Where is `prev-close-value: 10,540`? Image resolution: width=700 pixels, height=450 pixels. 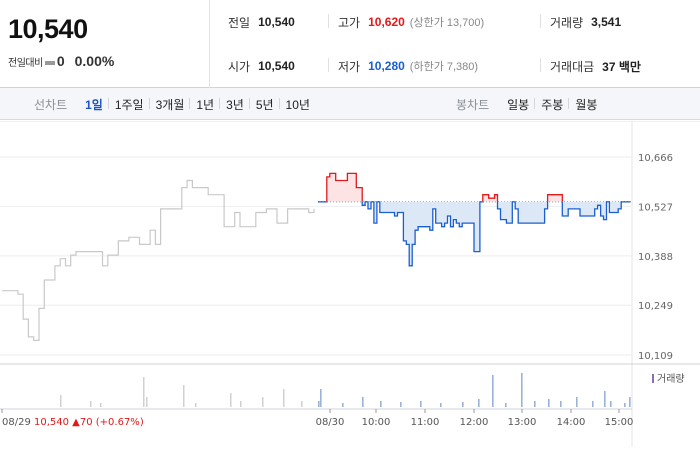
prev-close-value: 10,540 is located at coordinates (276, 22).